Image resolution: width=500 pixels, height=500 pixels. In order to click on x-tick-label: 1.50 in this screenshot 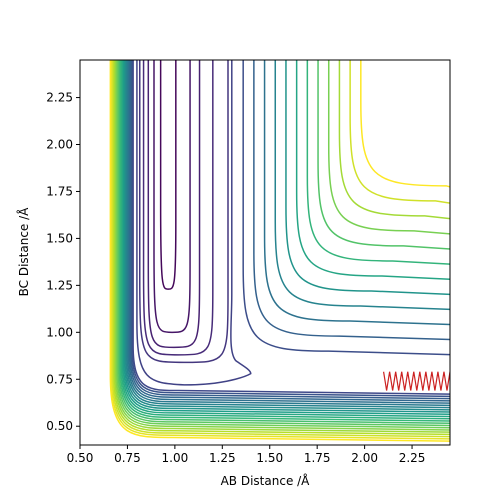, I will do `click(269, 458)`.